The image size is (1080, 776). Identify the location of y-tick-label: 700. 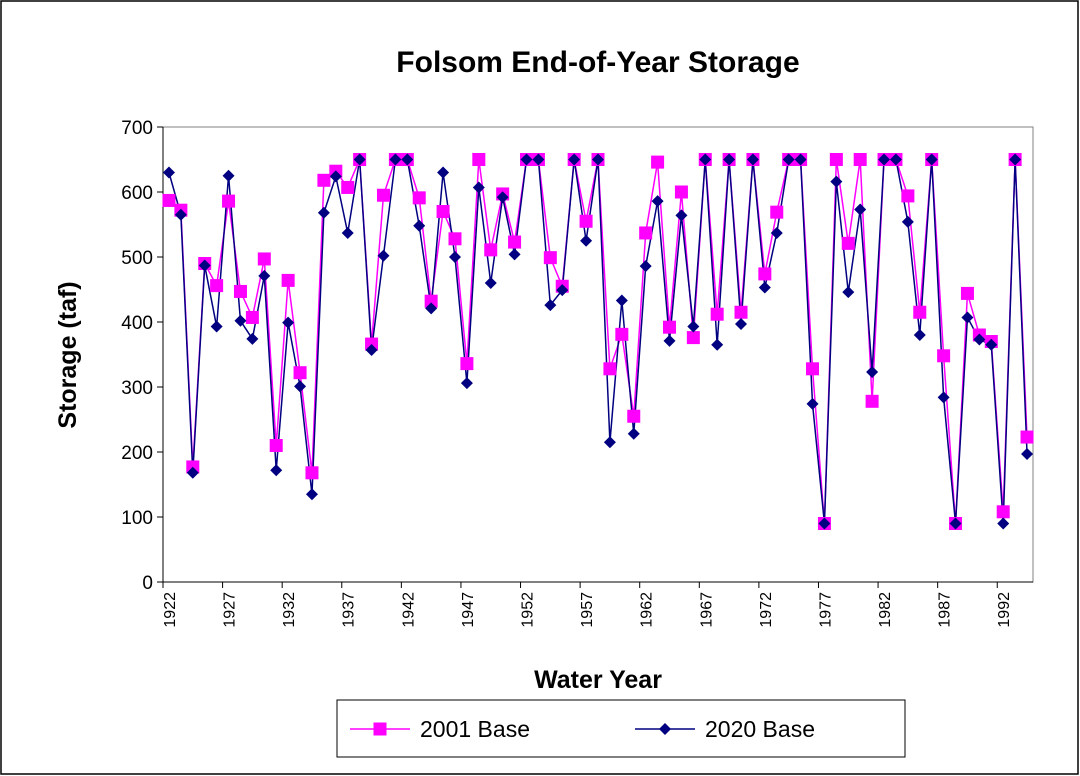
(137, 128).